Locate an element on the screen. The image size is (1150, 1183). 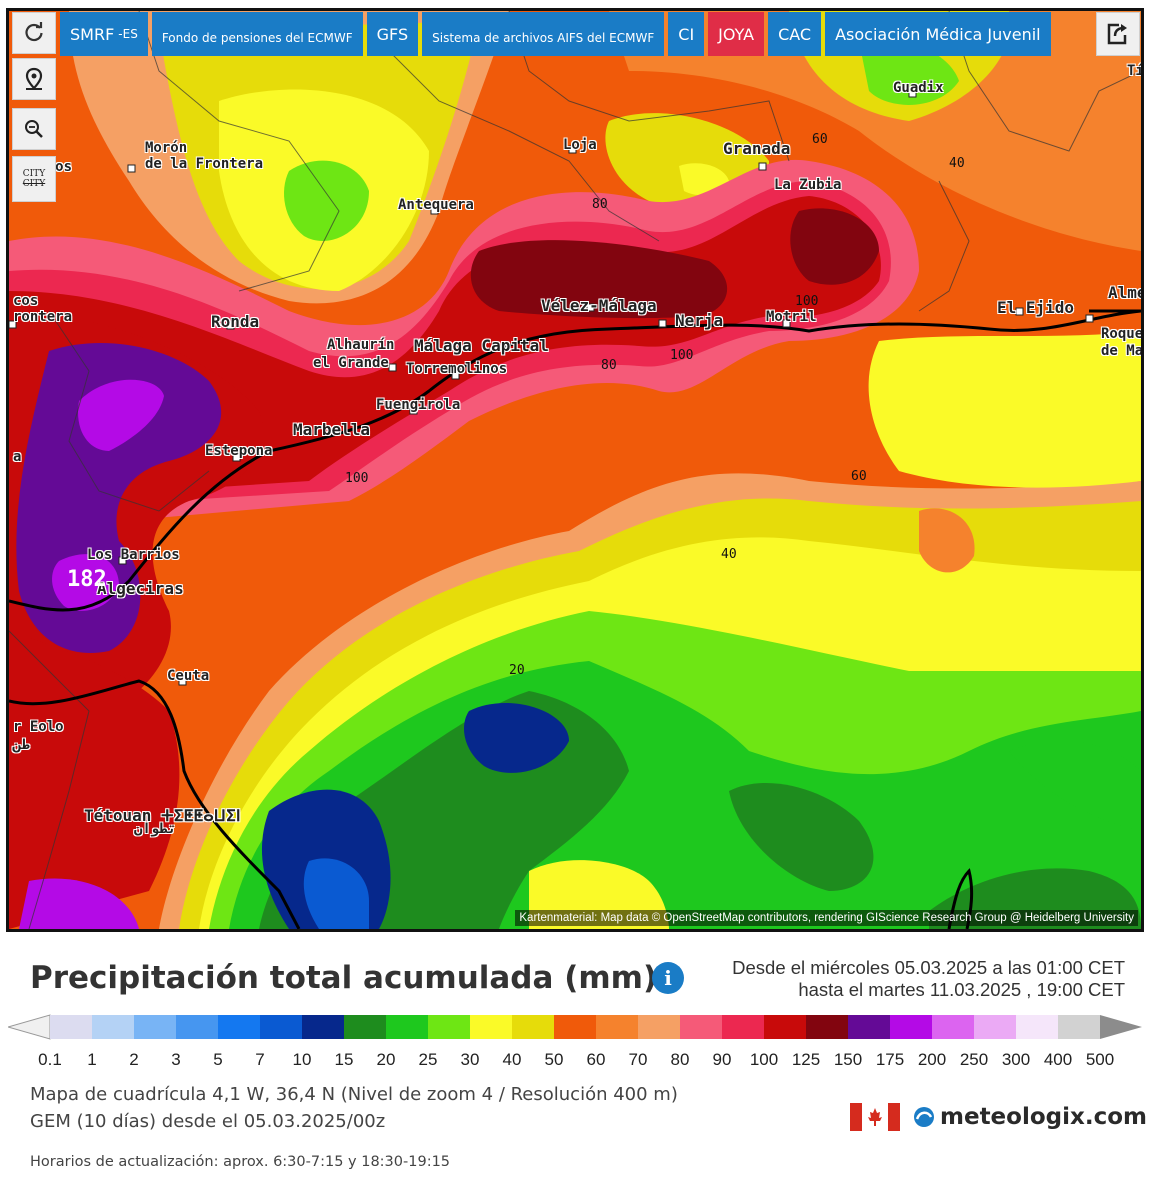
legend-label: 60 is located at coordinates (596, 1059).